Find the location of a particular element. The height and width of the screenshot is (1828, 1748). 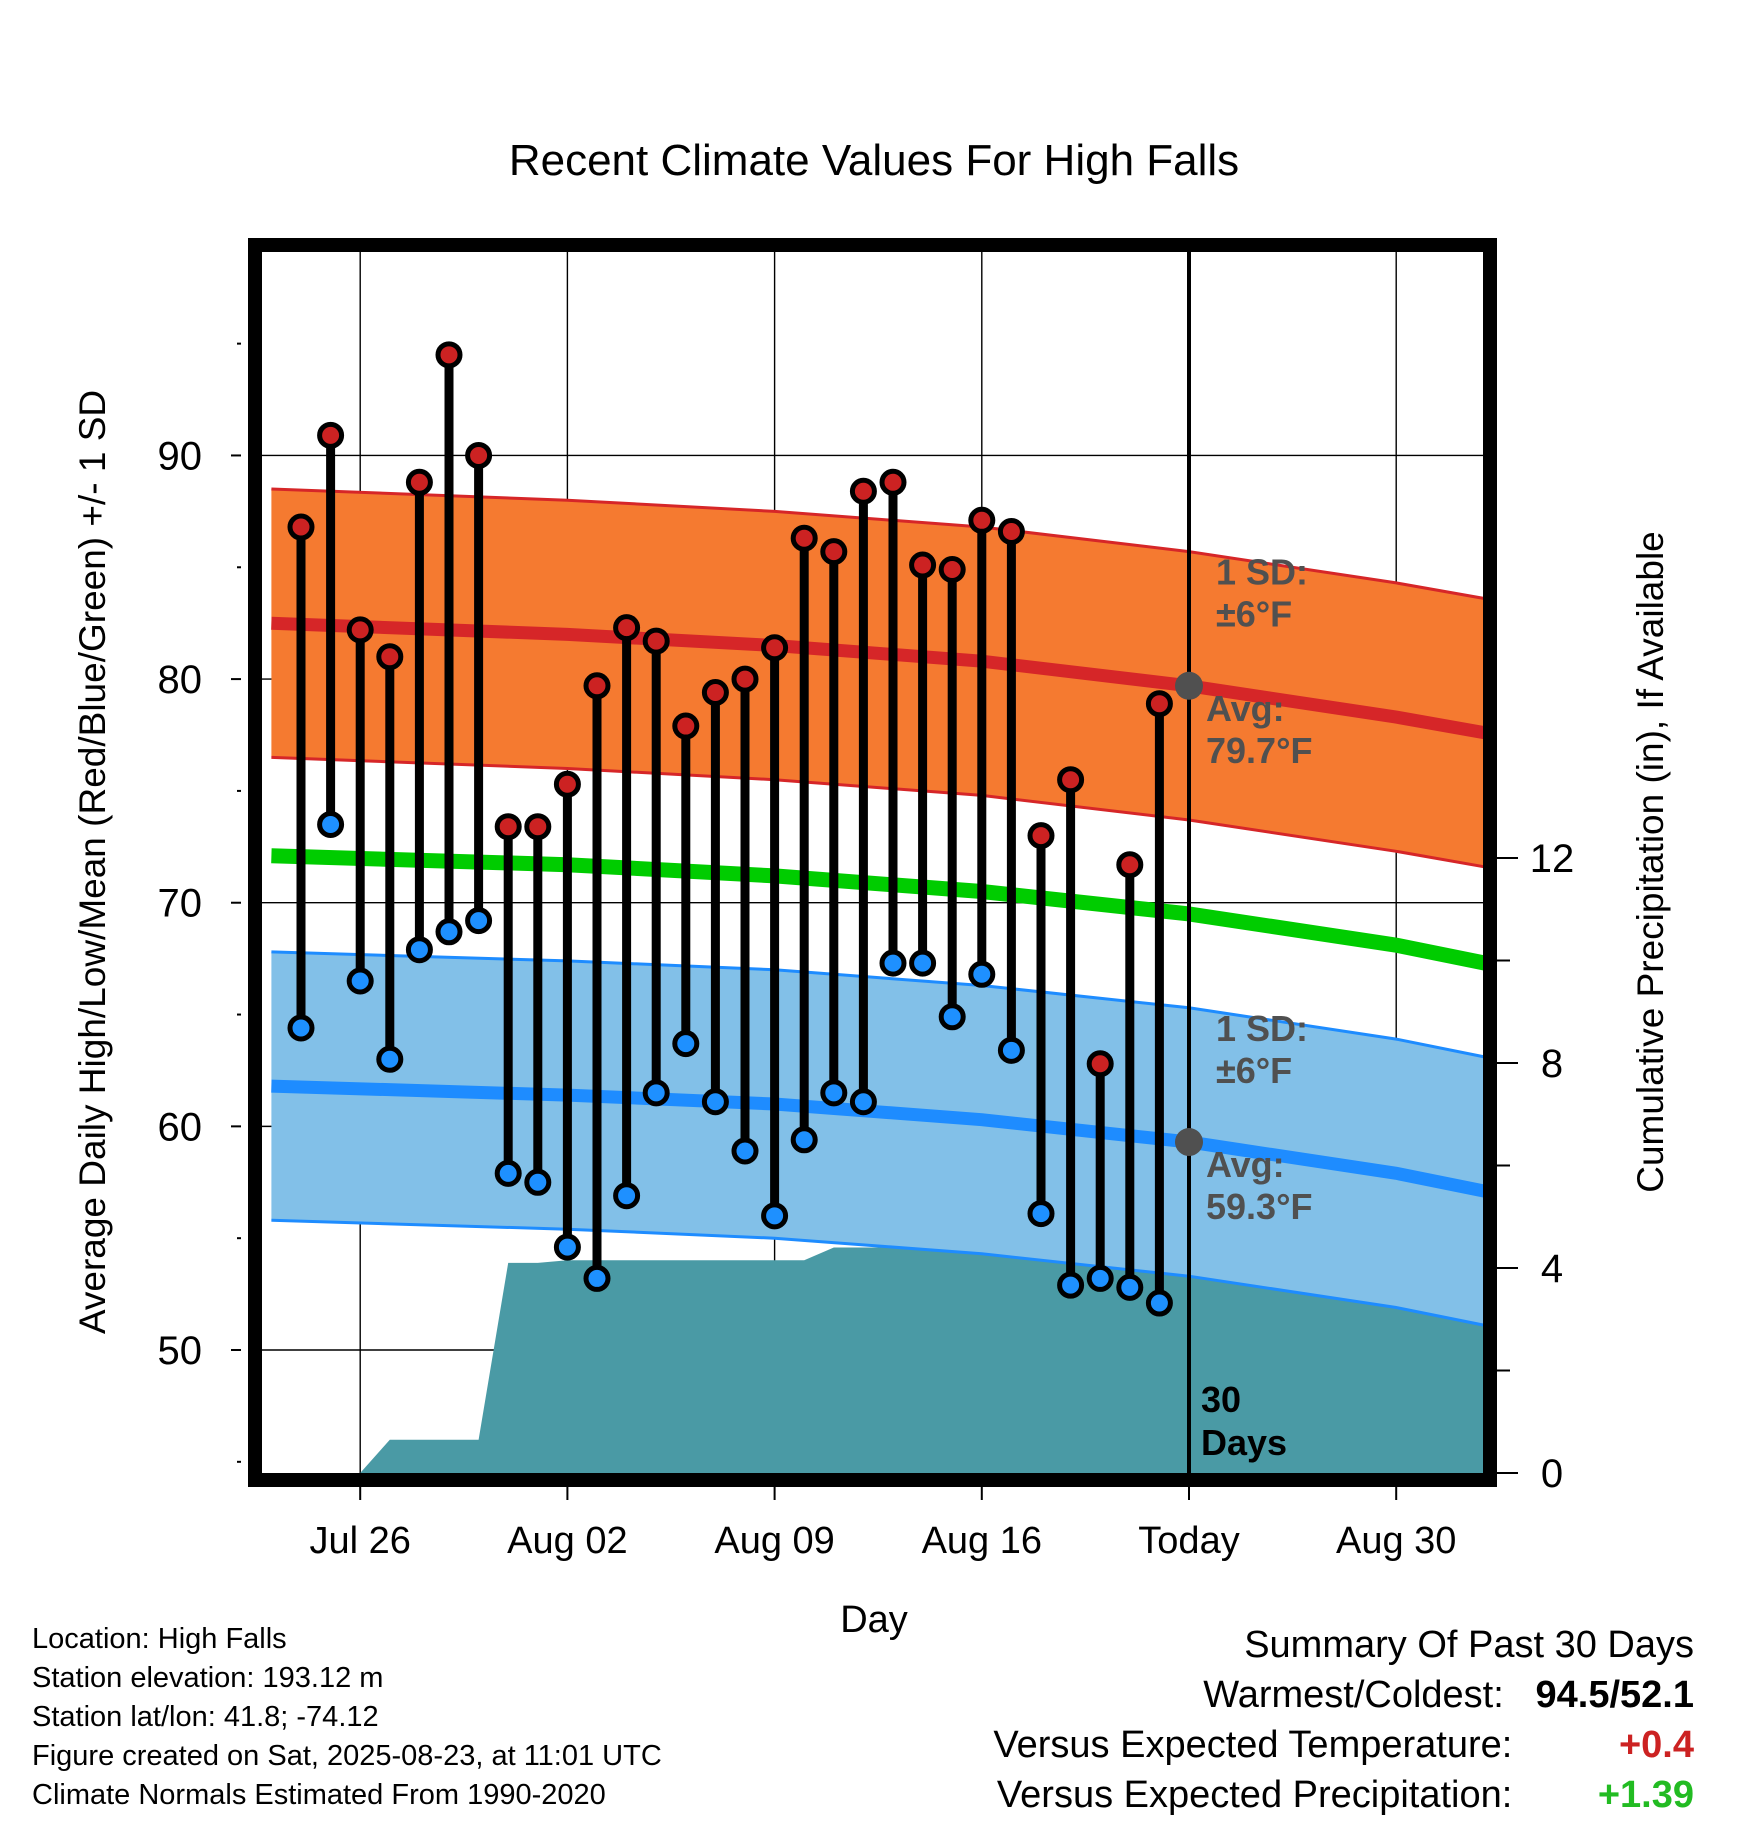

temp-vs-expected-label: Versus Expected Temperature: is located at coordinates (1253, 1745).